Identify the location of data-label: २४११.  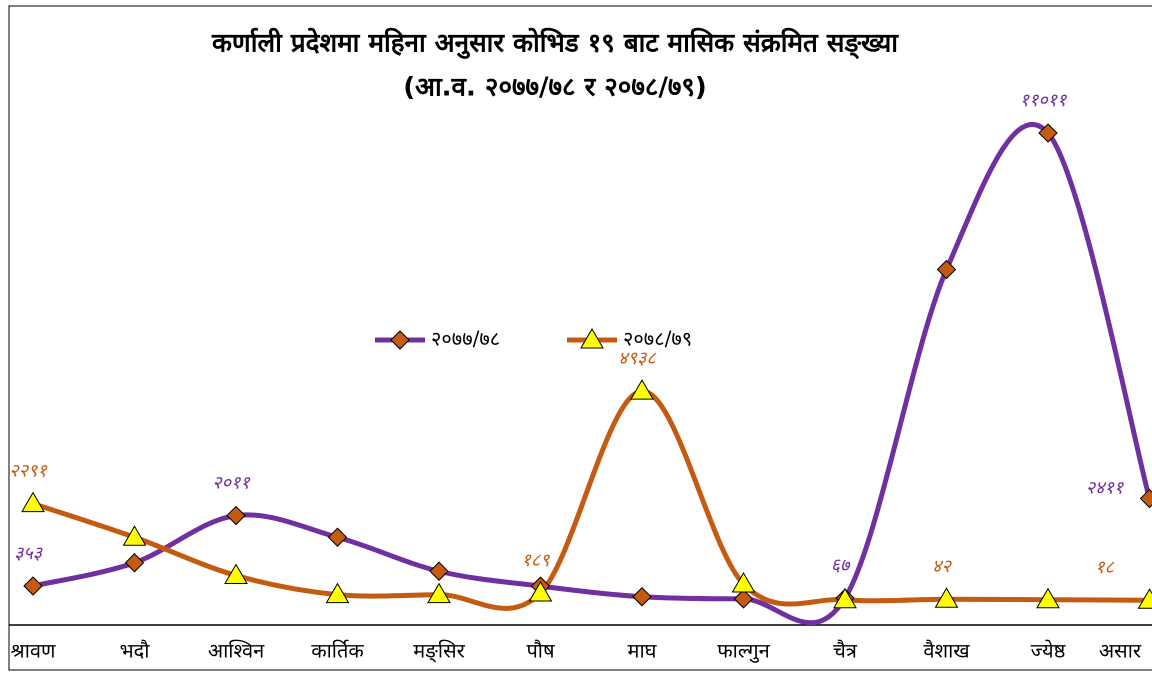
(1105, 488).